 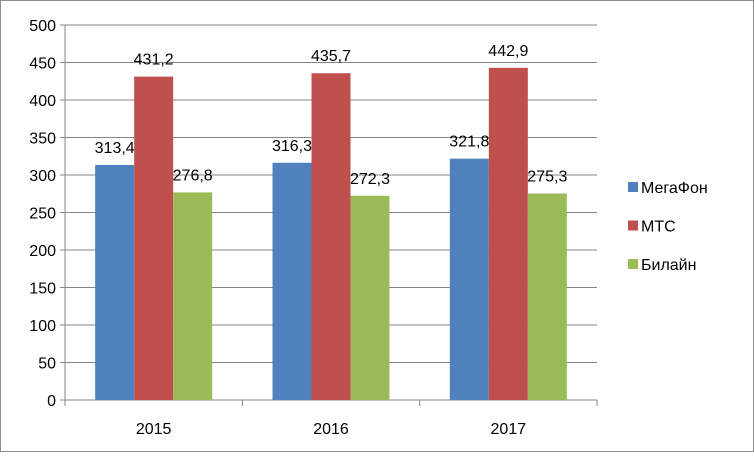 I want to click on data-label: 272,3, so click(x=370, y=179).